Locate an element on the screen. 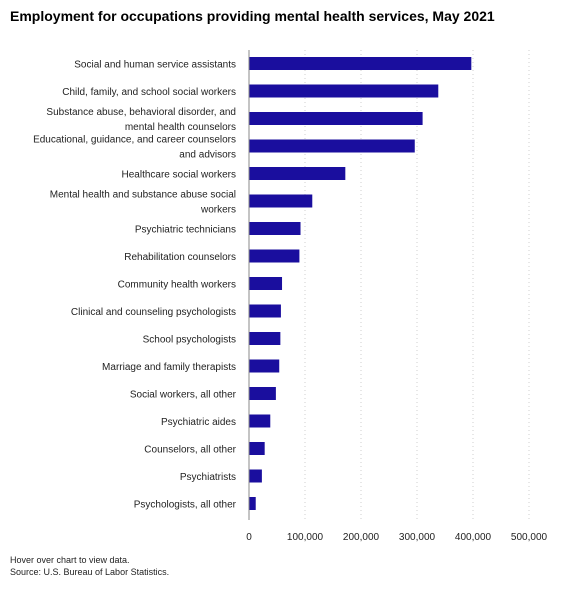  category-label: Psychiatric technicians is located at coordinates (185, 230).